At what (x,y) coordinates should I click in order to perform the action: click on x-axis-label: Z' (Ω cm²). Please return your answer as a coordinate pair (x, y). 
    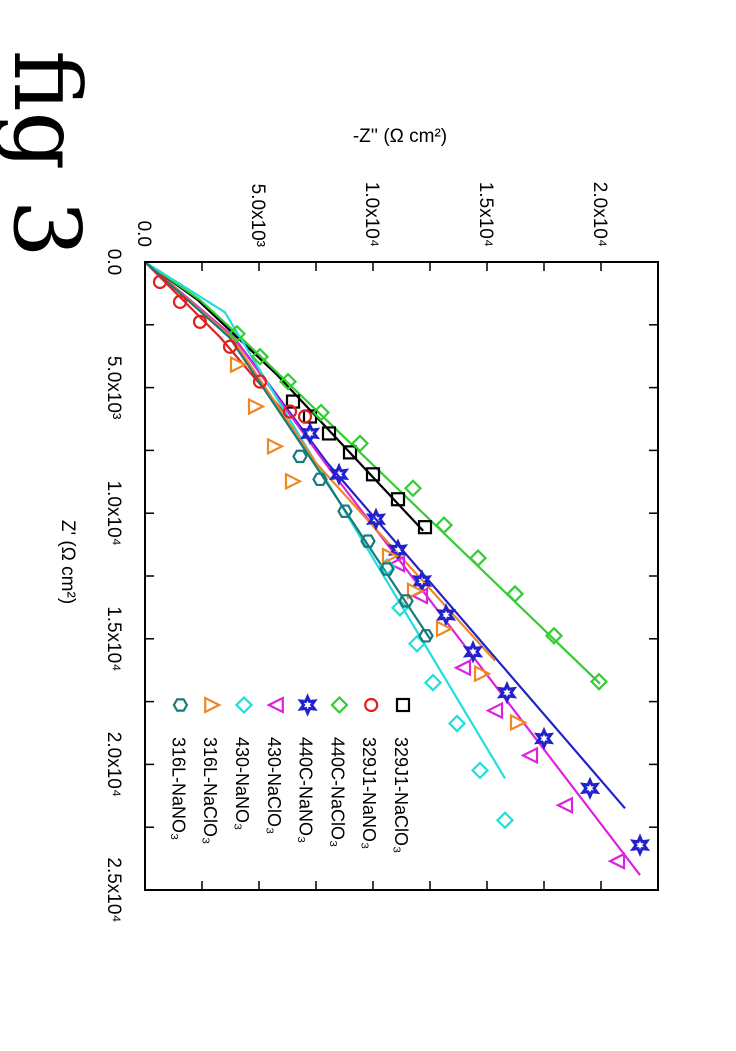
    Looking at the image, I should click on (67, 562).